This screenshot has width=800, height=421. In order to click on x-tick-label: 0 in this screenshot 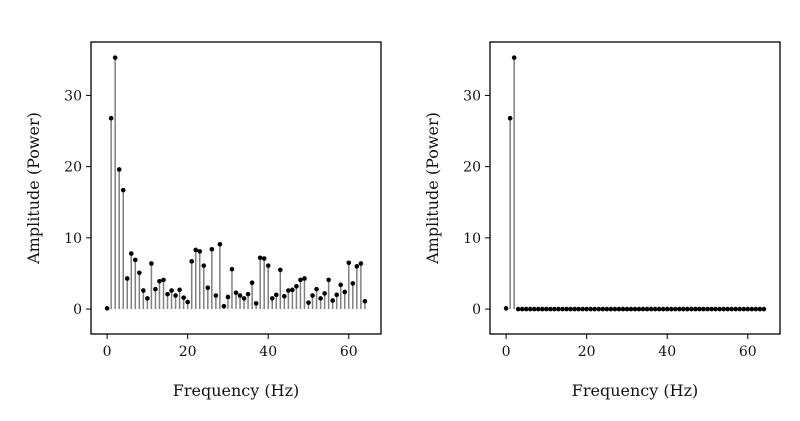, I will do `click(107, 352)`.